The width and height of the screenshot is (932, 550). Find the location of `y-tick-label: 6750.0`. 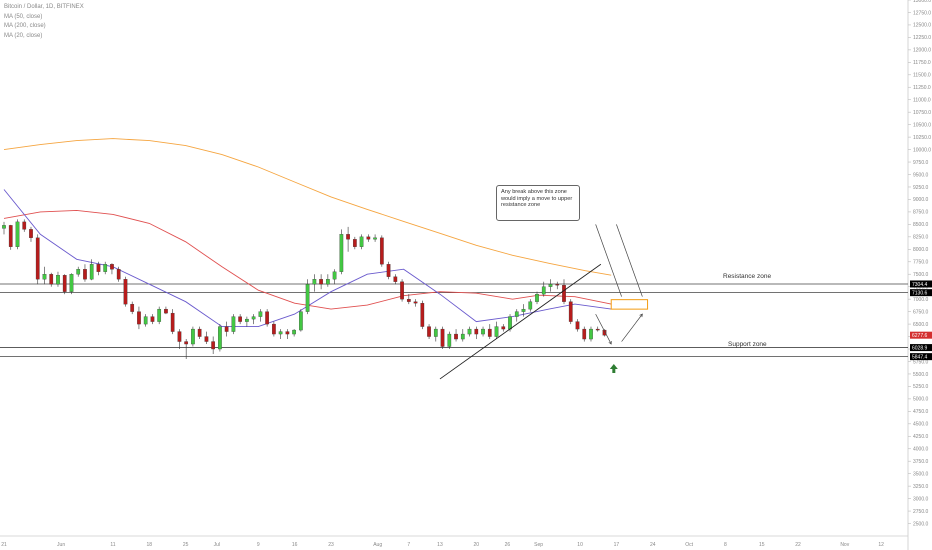

y-tick-label: 6750.0 is located at coordinates (921, 312).